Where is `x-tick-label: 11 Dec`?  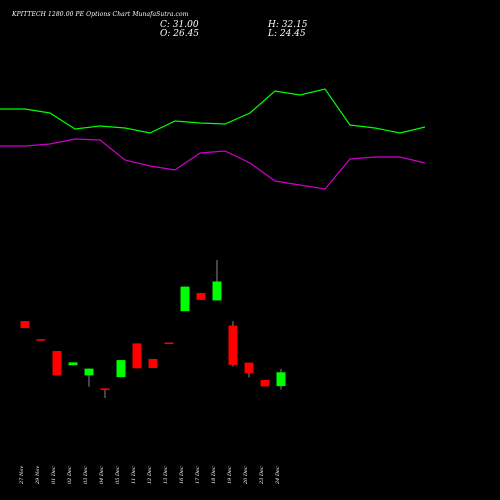
x-tick-label: 11 Dec is located at coordinates (134, 475).